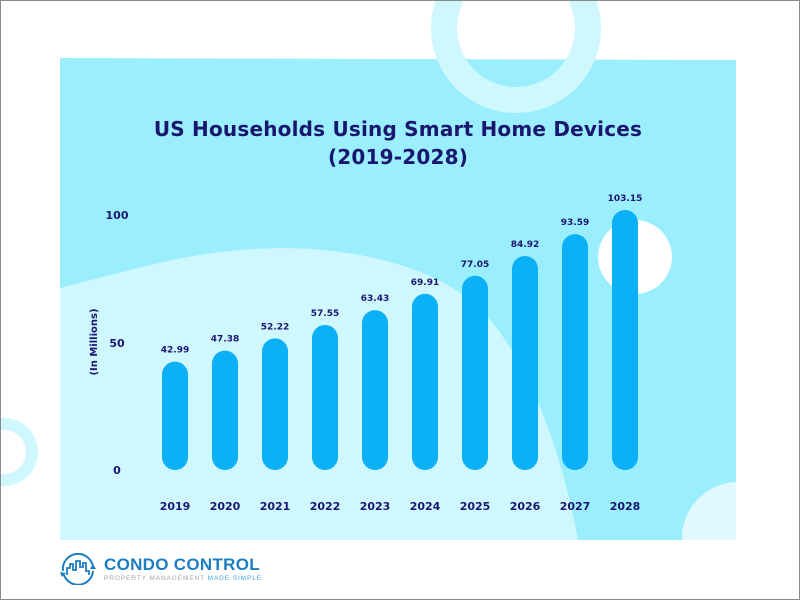 This screenshot has height=600, width=800. Describe the element at coordinates (625, 340) in the screenshot. I see `bar-2028` at that location.